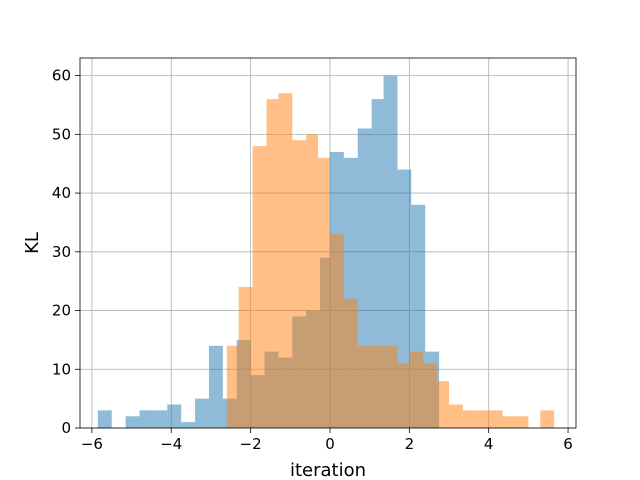  I want to click on x-axis-label: iteration, so click(328, 470).